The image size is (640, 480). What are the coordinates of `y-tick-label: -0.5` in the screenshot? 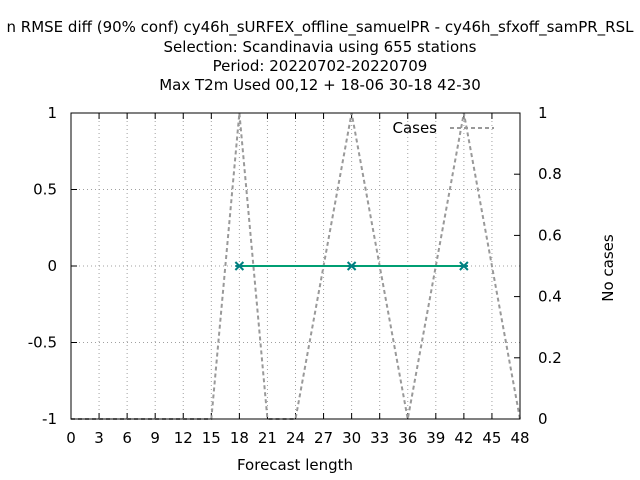 It's located at (42, 343).